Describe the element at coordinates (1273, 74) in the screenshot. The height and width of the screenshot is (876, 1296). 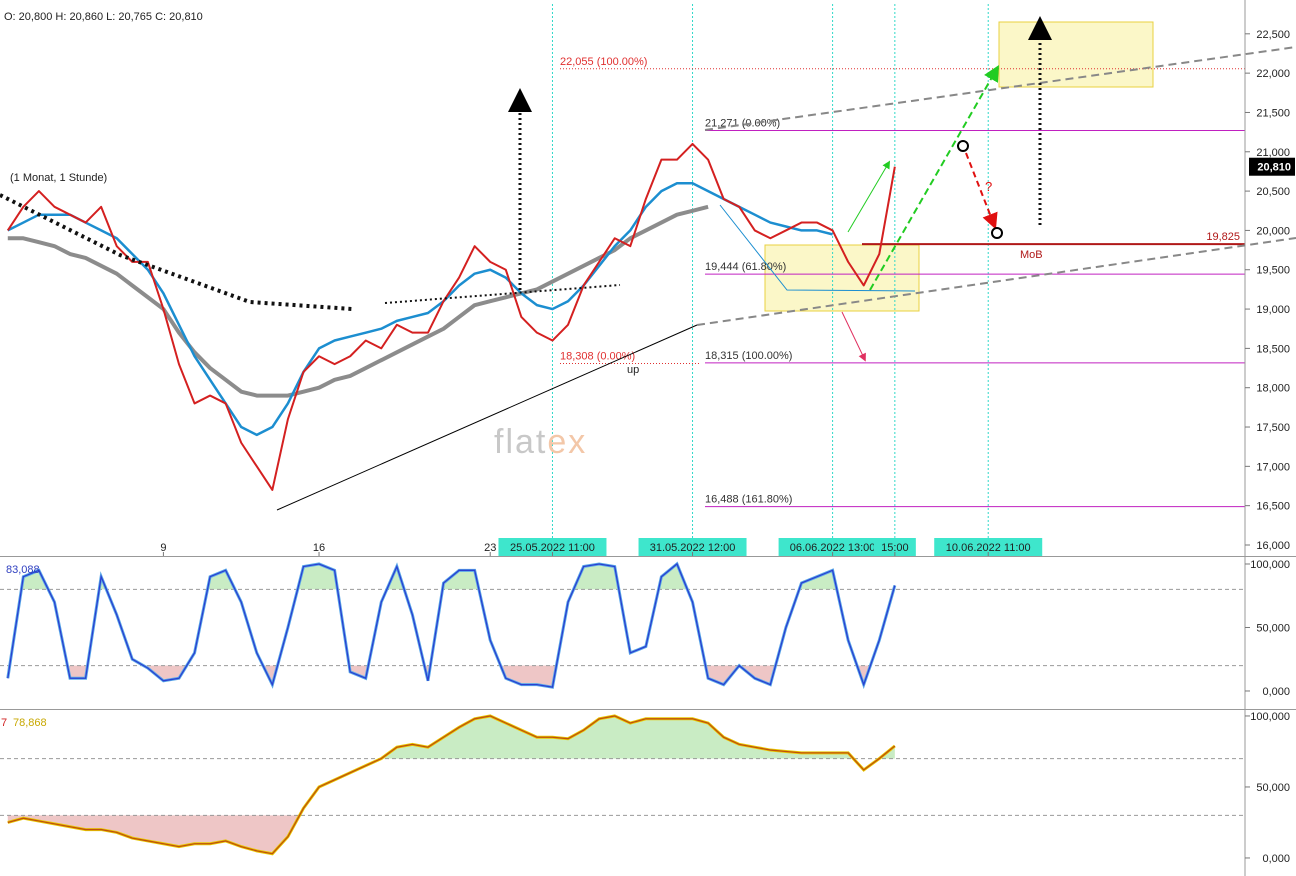
I see `y-tick-label: 22,000` at that location.